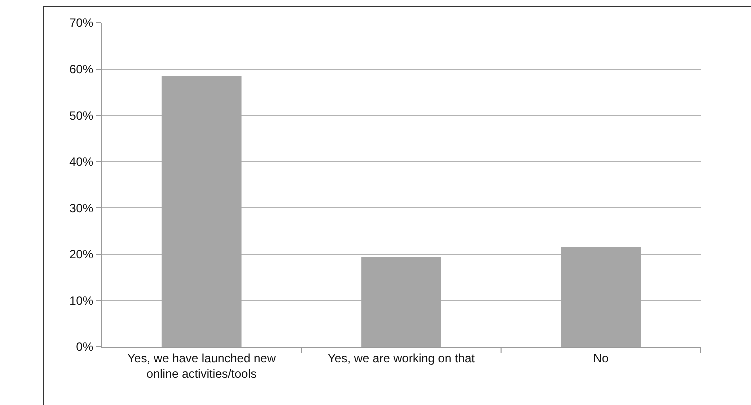 Image resolution: width=751 pixels, height=405 pixels. I want to click on x-tick-label: Yes, we have launched new online activities/tools, so click(202, 366).